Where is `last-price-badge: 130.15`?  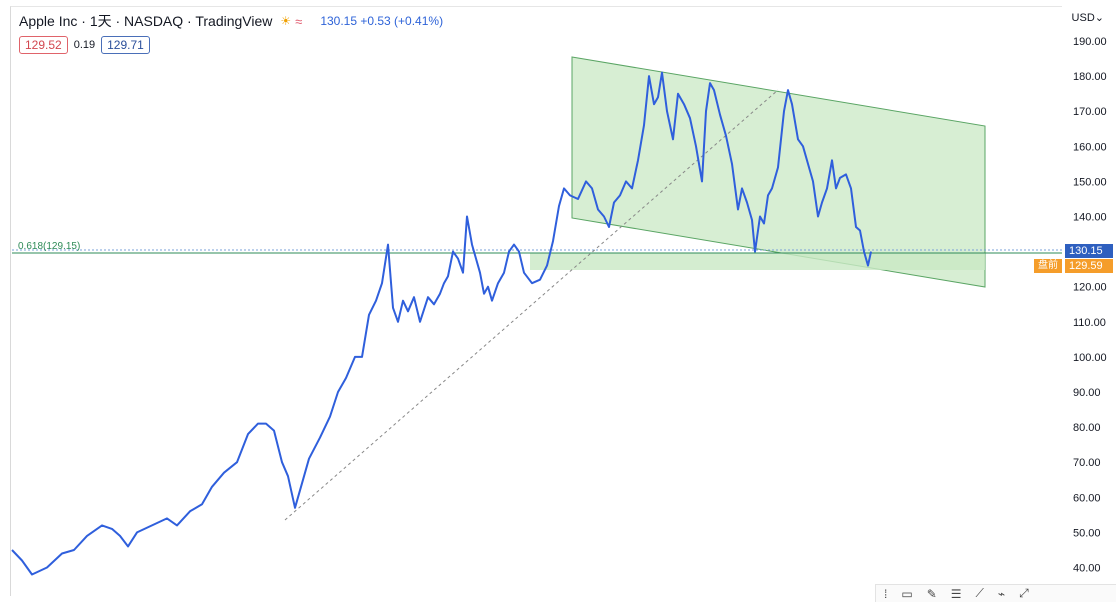
last-price-badge: 130.15 is located at coordinates (1089, 251).